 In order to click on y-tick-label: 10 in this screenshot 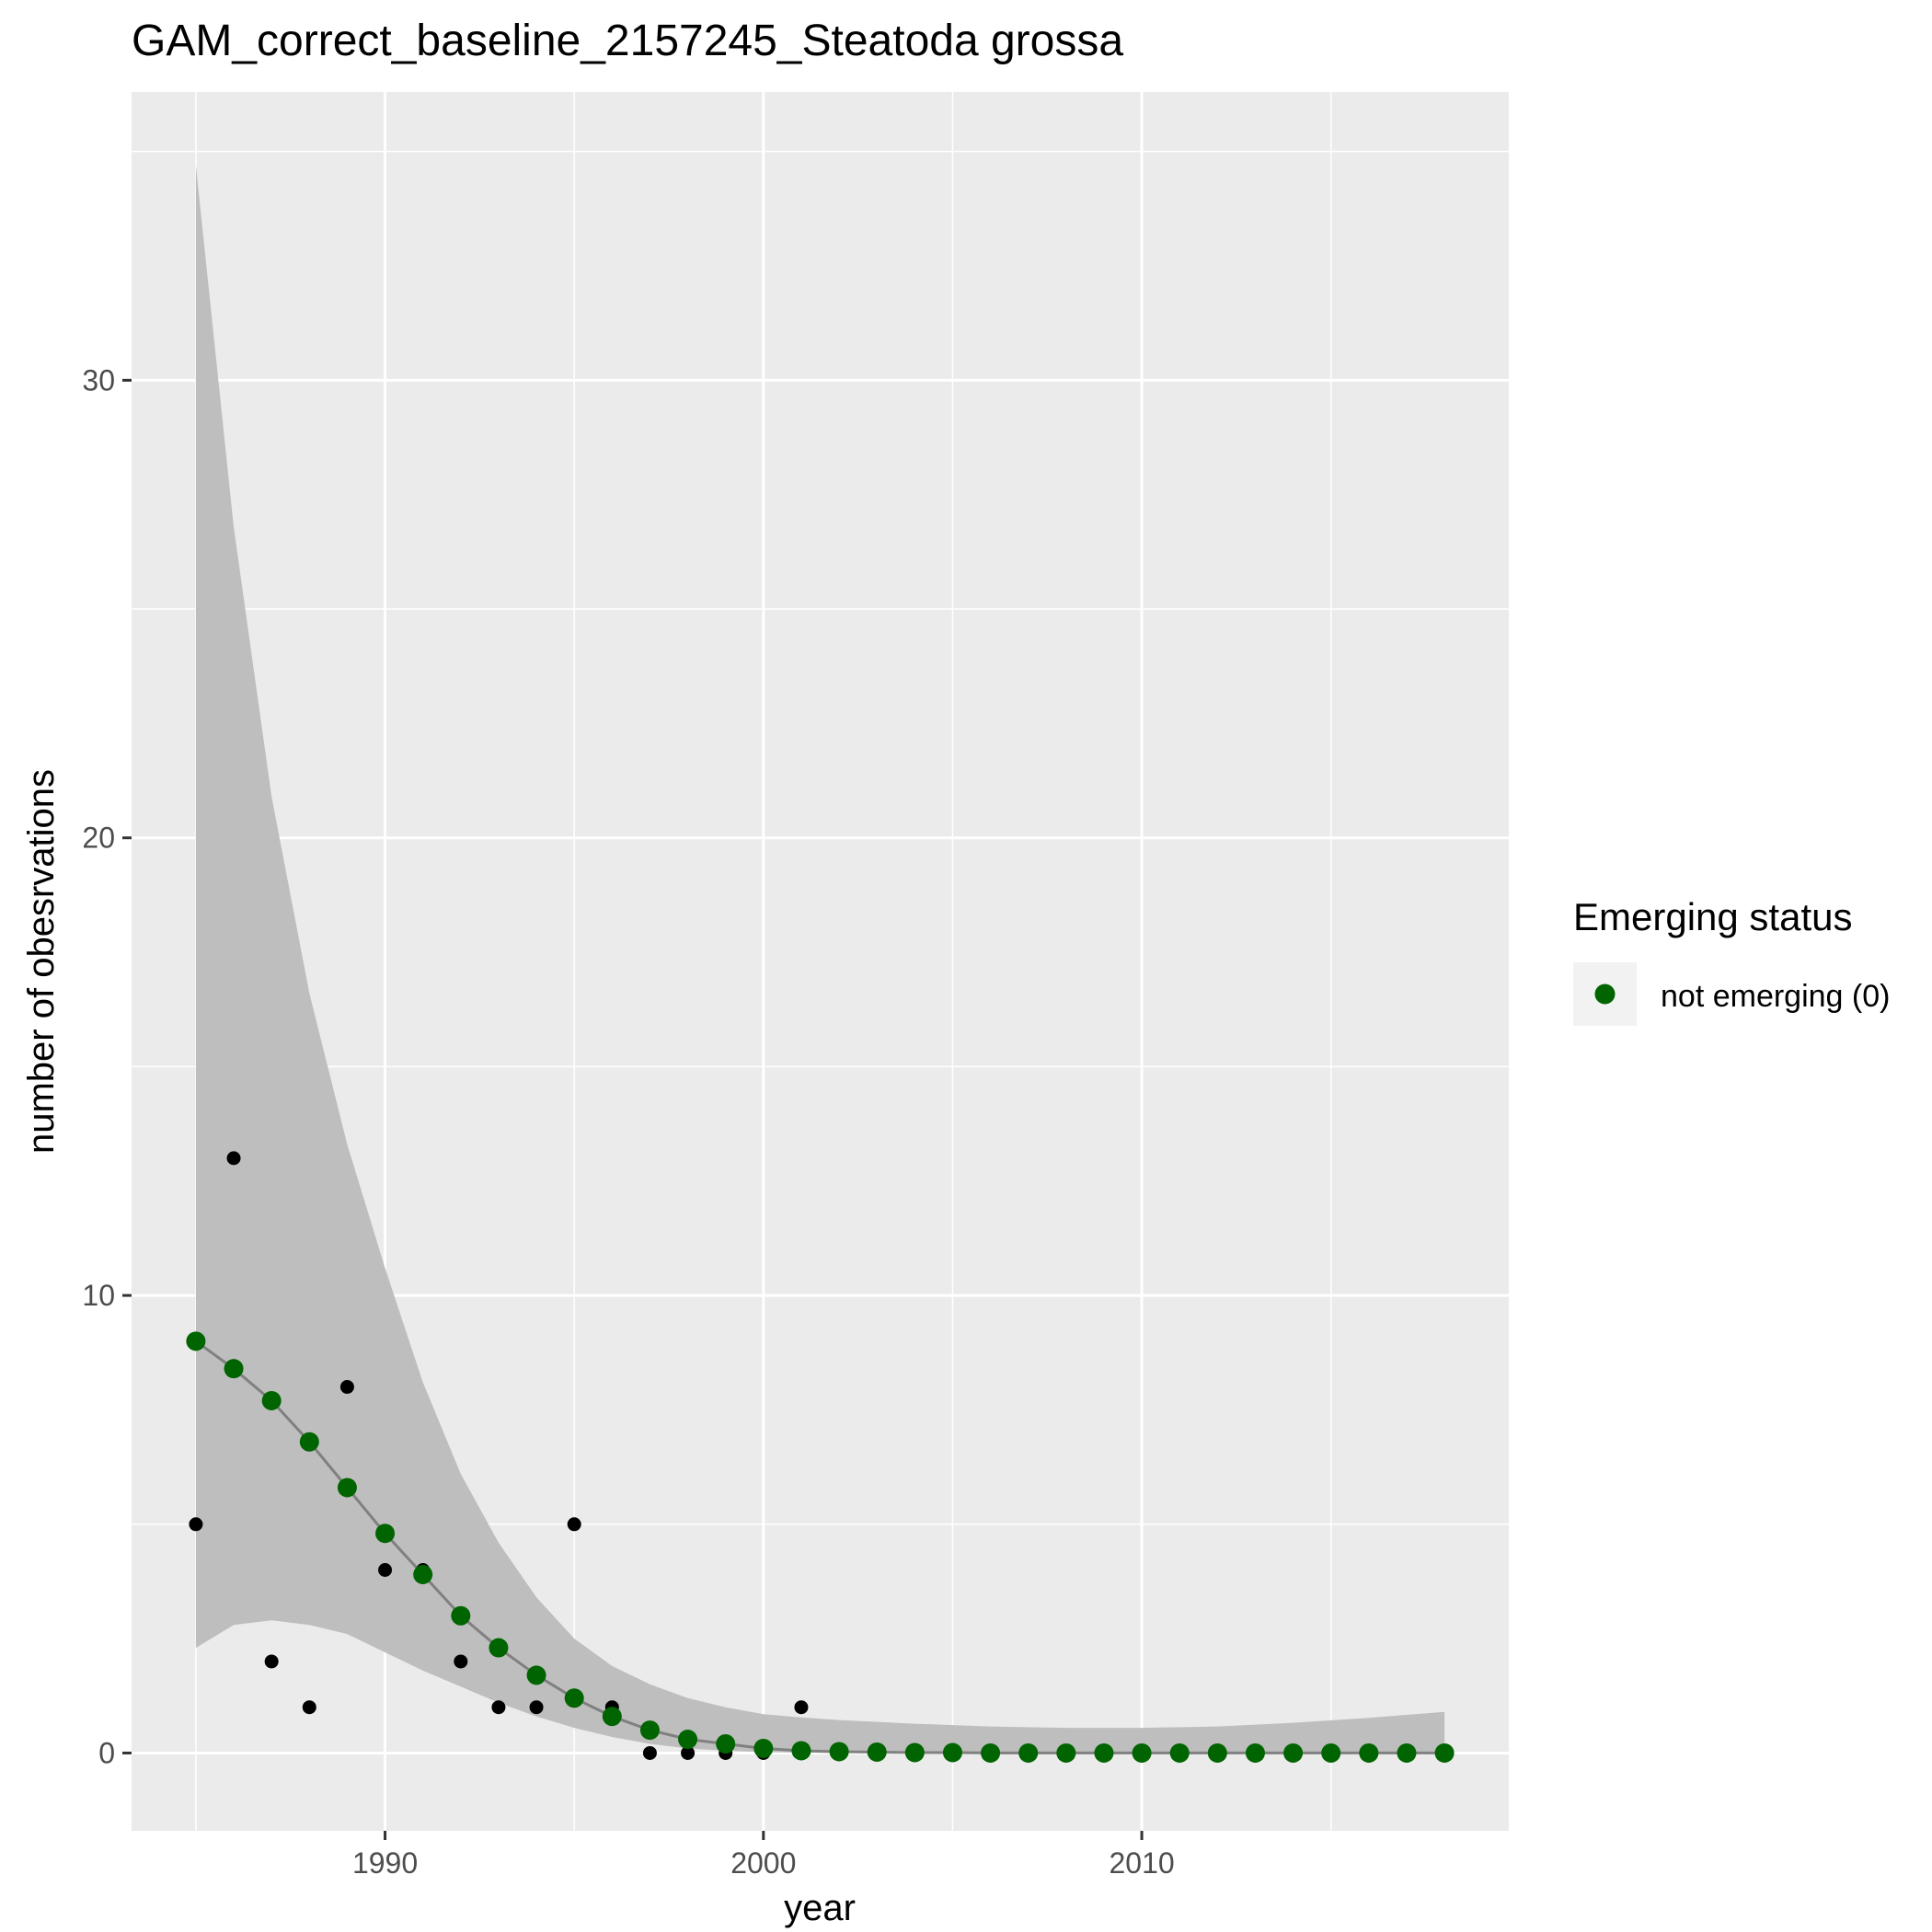, I will do `click(98, 1295)`.